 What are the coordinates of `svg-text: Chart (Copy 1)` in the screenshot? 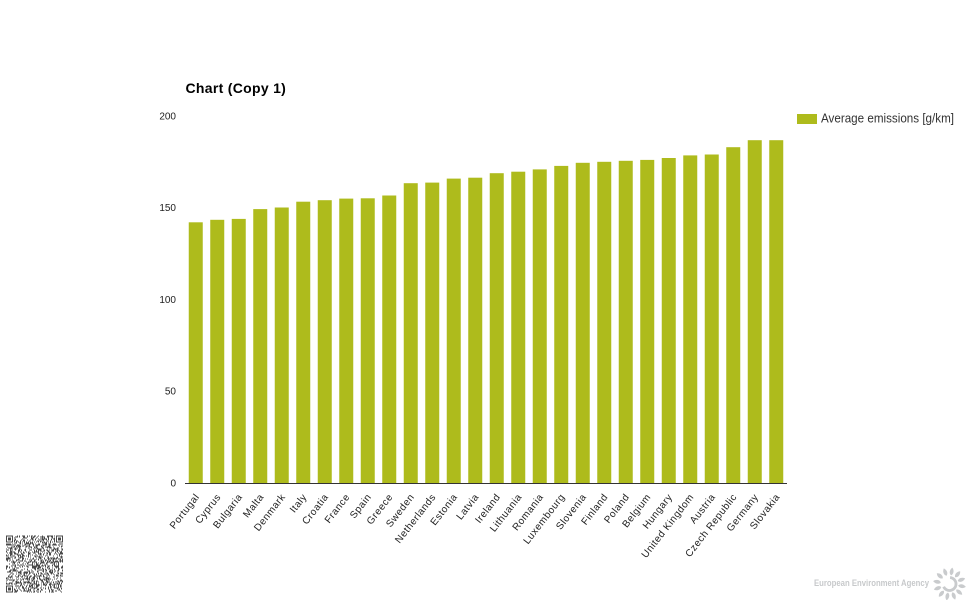 It's located at (236, 88).